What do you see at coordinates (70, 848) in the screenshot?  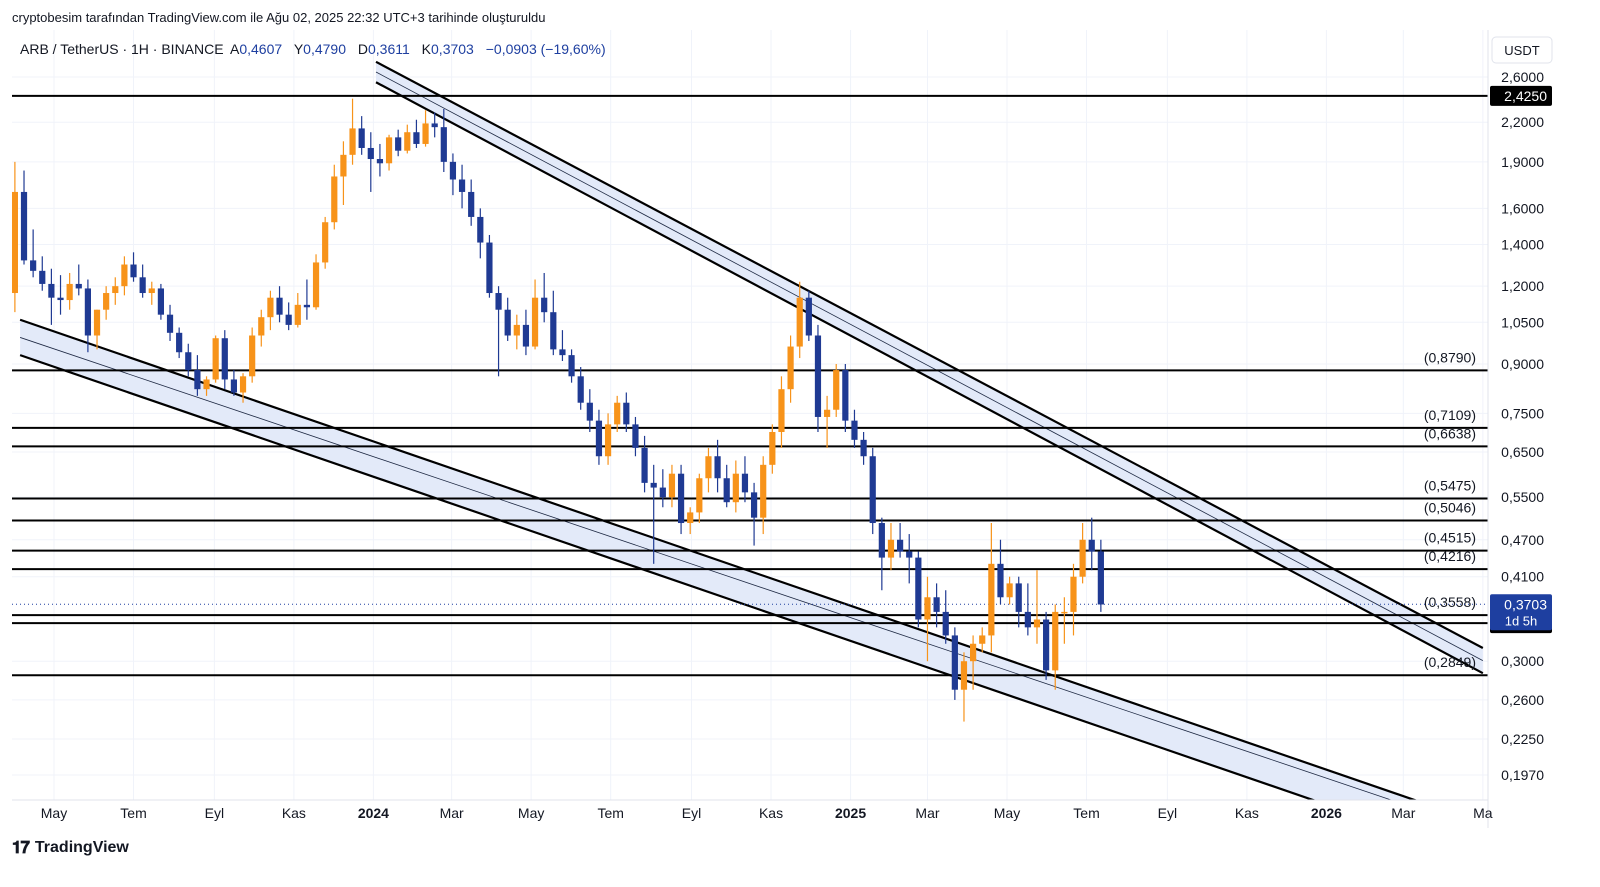 I see `footer-brand: 𝟏𝟕 TradingView` at bounding box center [70, 848].